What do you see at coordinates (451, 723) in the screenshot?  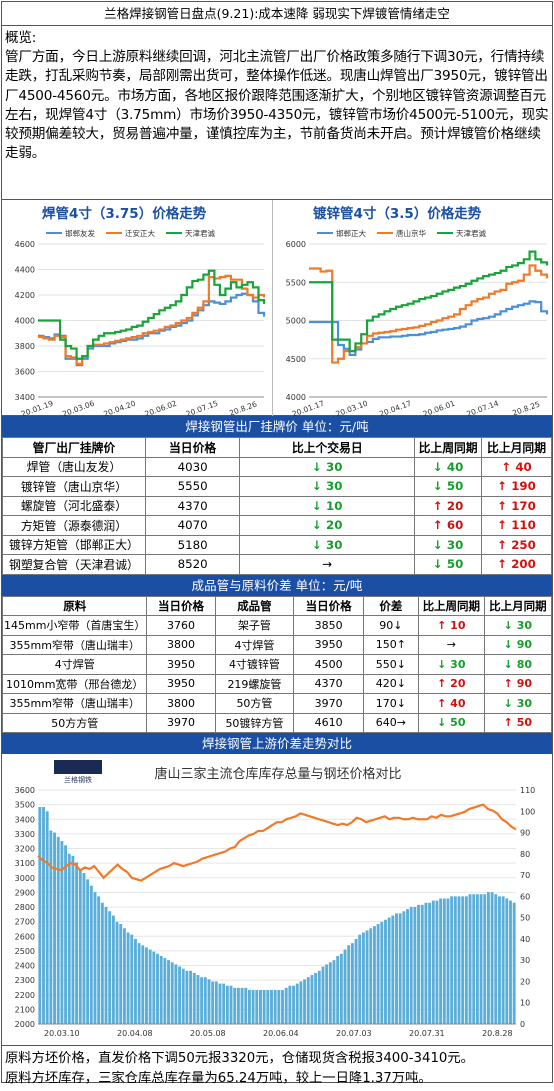 I see `down-arrow-value: ↓ 50` at bounding box center [451, 723].